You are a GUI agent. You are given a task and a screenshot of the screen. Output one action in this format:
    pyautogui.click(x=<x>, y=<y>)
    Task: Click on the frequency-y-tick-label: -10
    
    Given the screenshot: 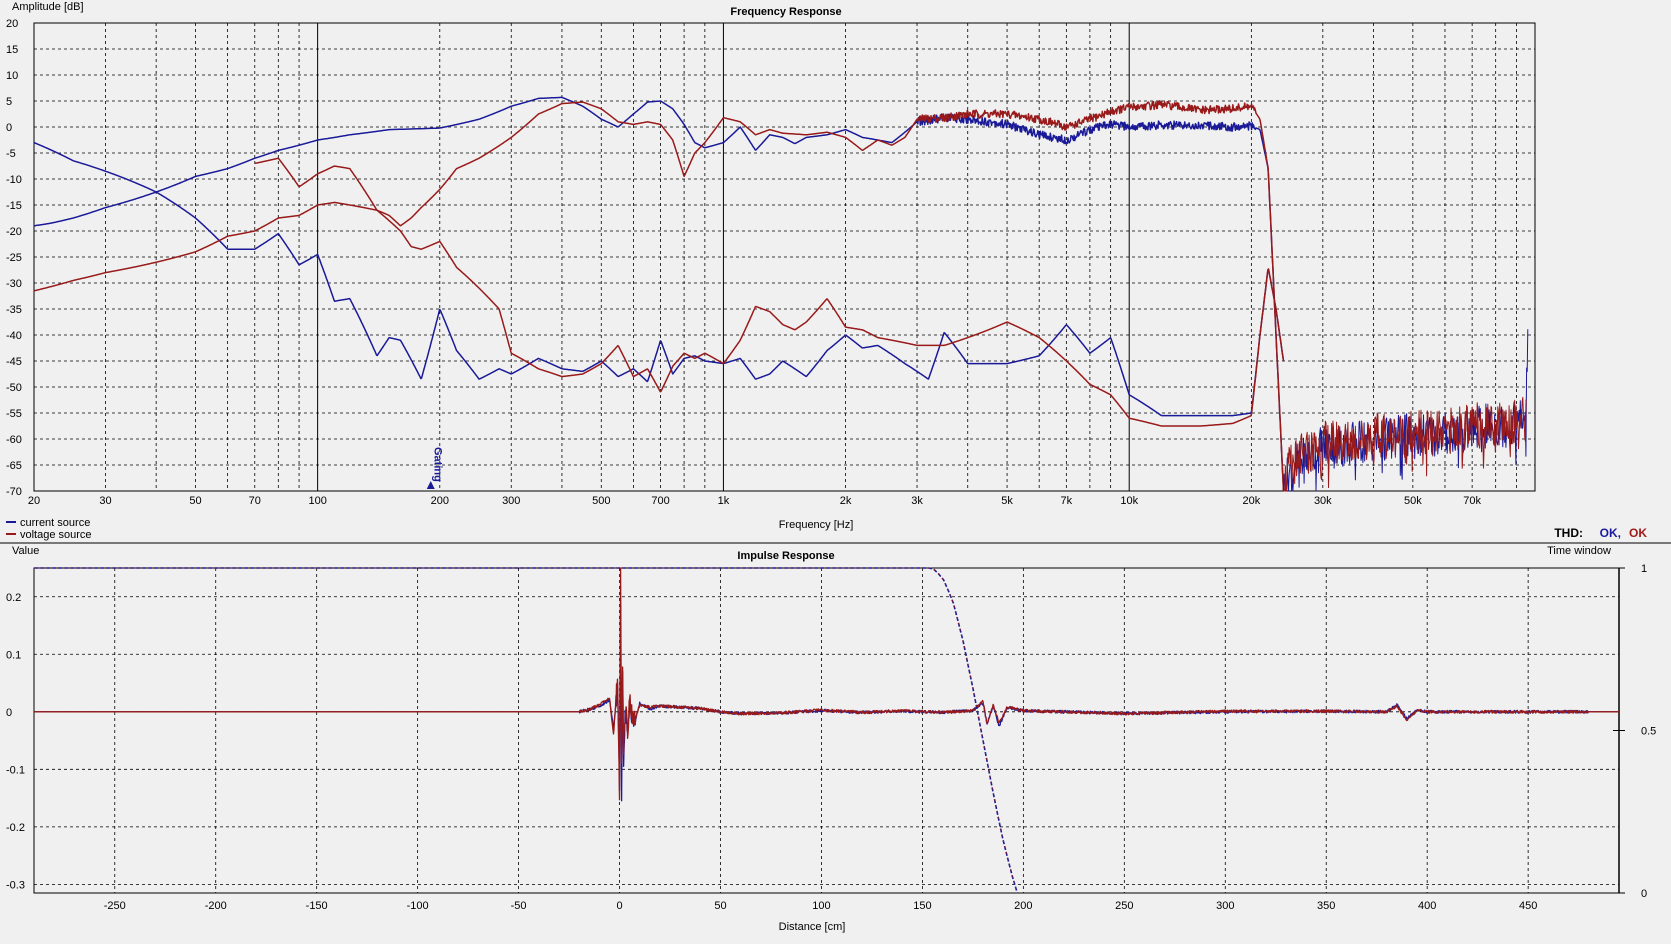 What is the action you would take?
    pyautogui.click(x=14, y=180)
    